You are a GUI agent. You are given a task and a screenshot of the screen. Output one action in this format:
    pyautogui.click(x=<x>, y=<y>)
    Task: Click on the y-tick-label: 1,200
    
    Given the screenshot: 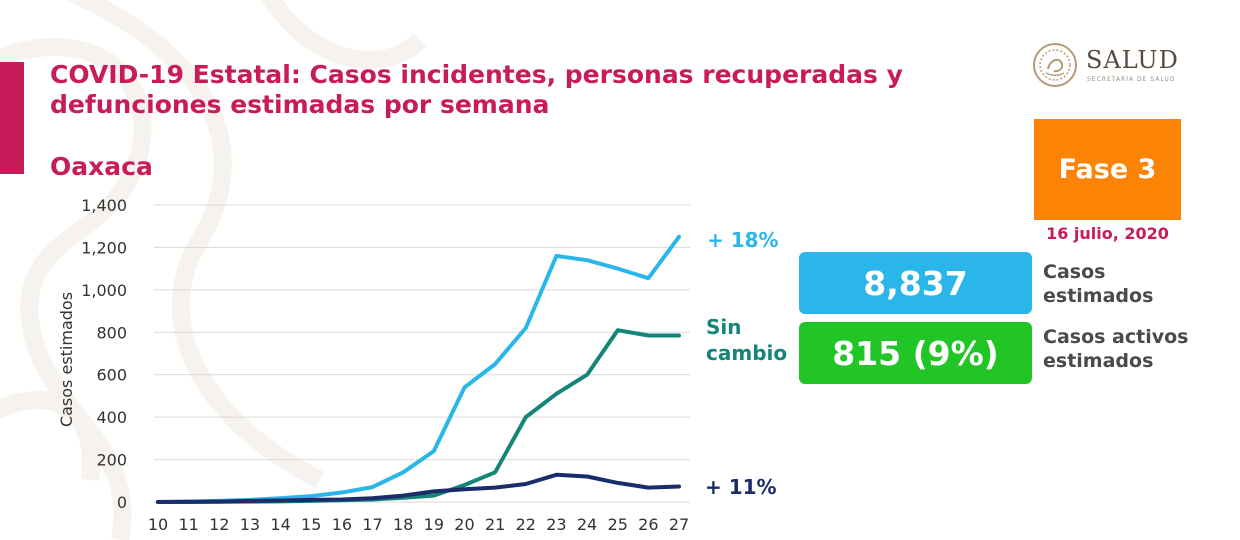 What is the action you would take?
    pyautogui.click(x=104, y=247)
    